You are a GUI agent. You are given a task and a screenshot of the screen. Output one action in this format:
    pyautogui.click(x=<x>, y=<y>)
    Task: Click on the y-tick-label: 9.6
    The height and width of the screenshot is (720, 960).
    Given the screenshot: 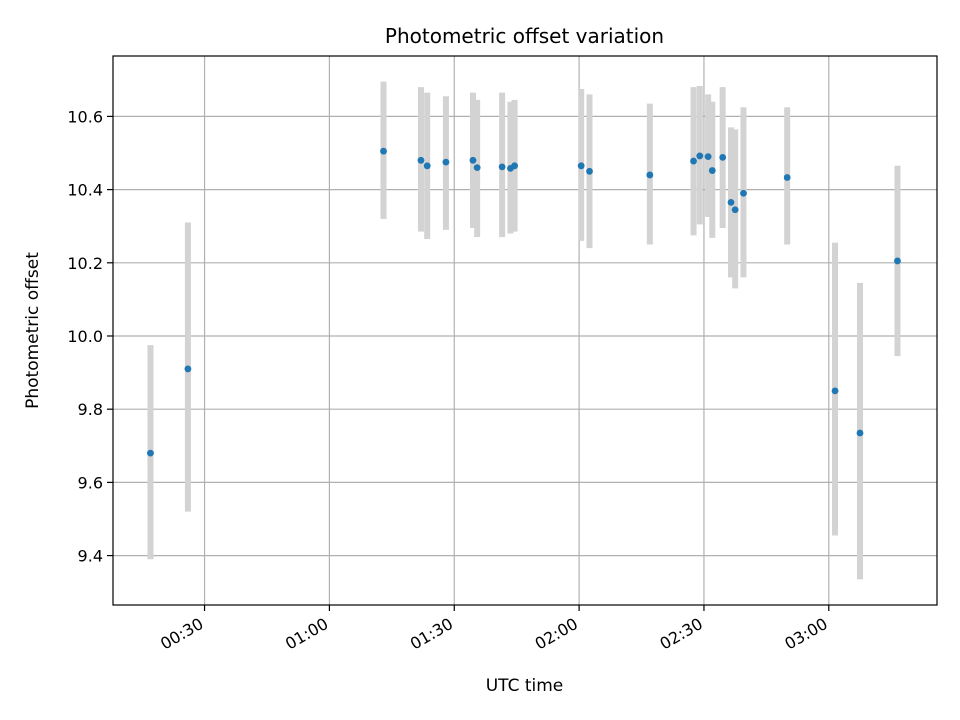 What is the action you would take?
    pyautogui.click(x=90, y=482)
    